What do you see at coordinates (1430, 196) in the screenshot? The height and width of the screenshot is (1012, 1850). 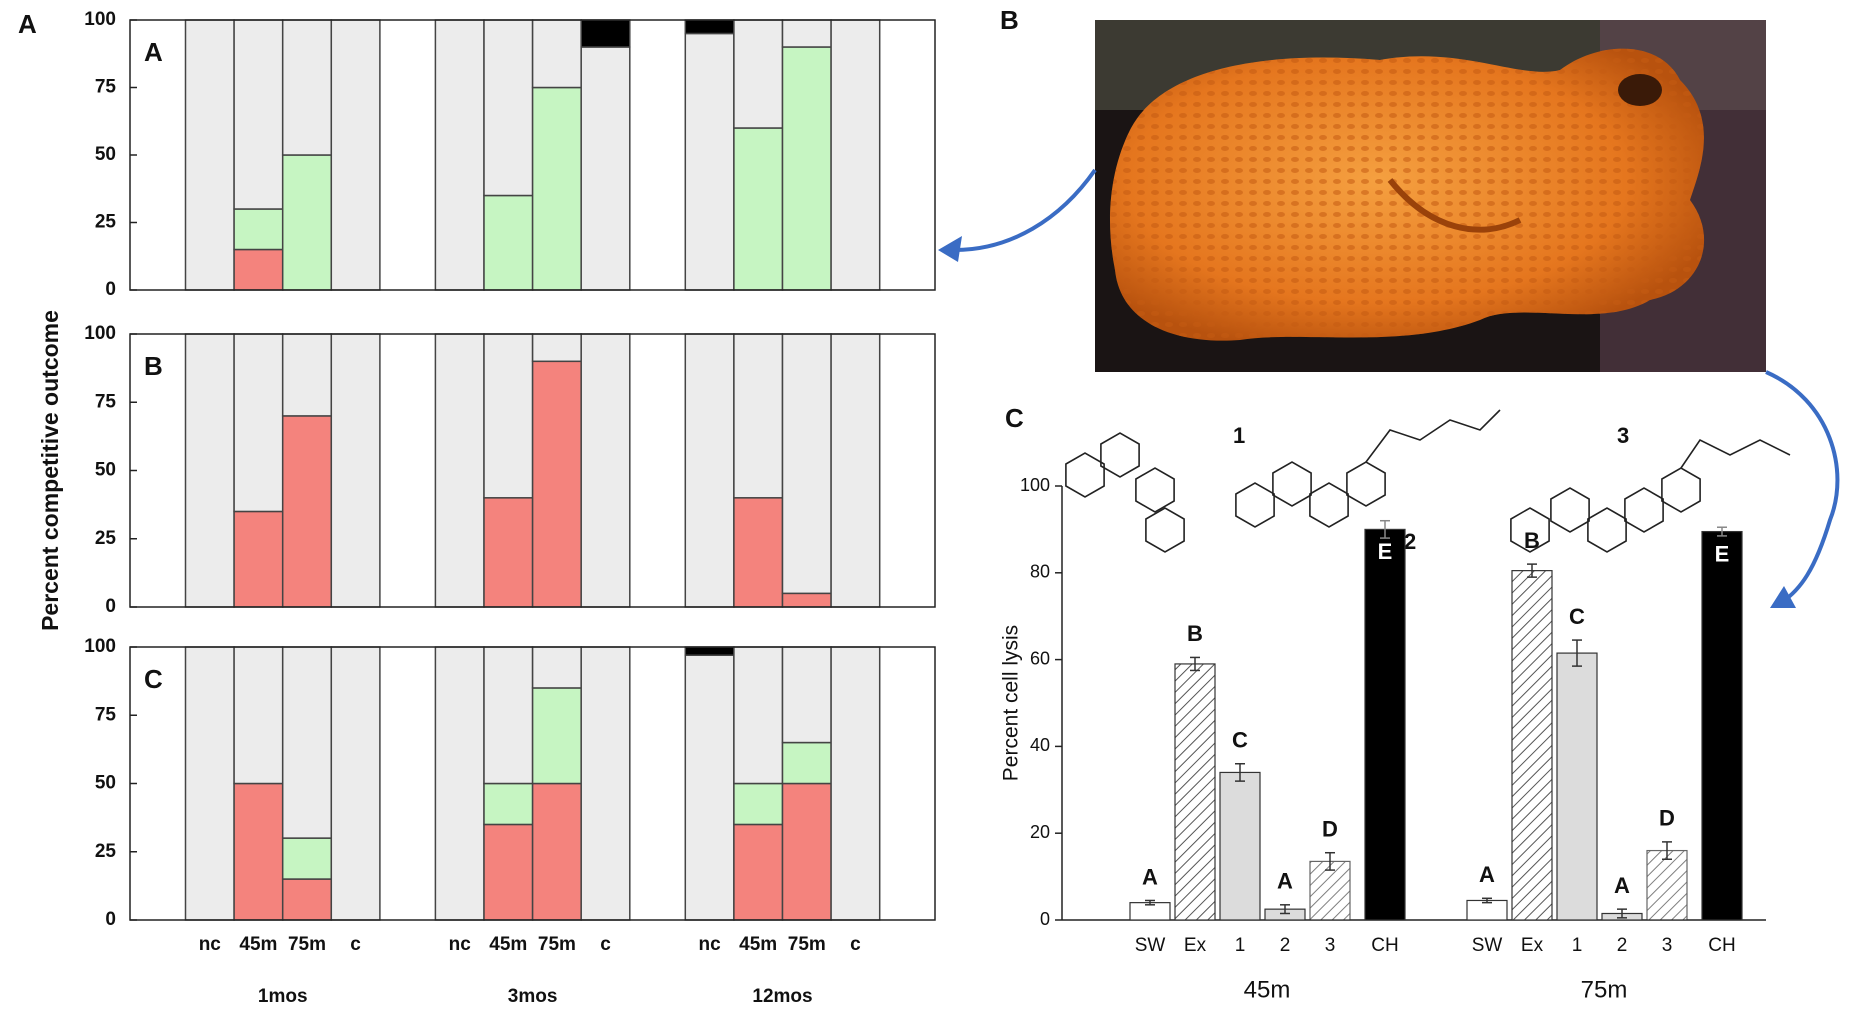 I see `sponge-photo` at bounding box center [1430, 196].